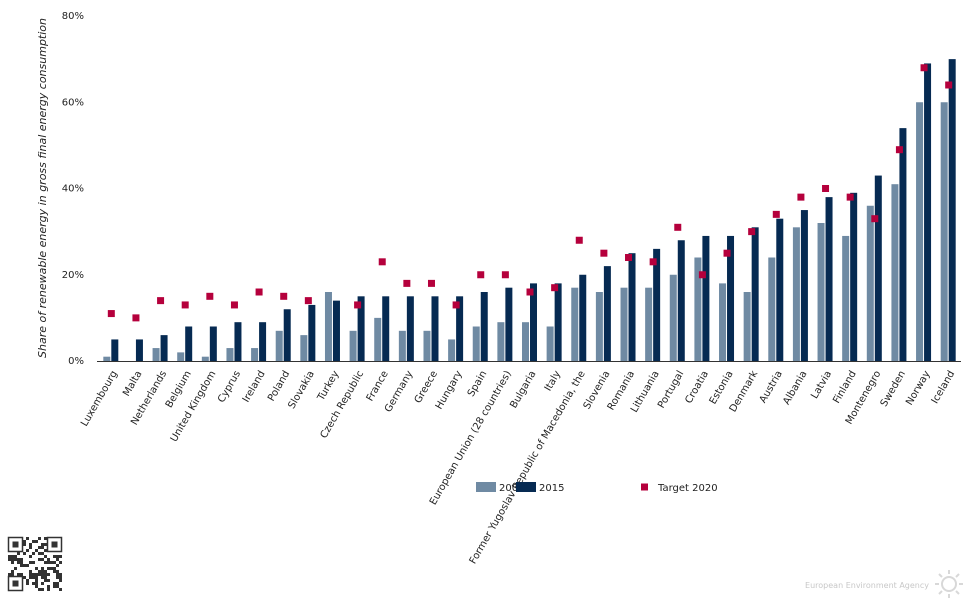 This screenshot has height=600, width=975. I want to click on legend-marker, so click(644, 487).